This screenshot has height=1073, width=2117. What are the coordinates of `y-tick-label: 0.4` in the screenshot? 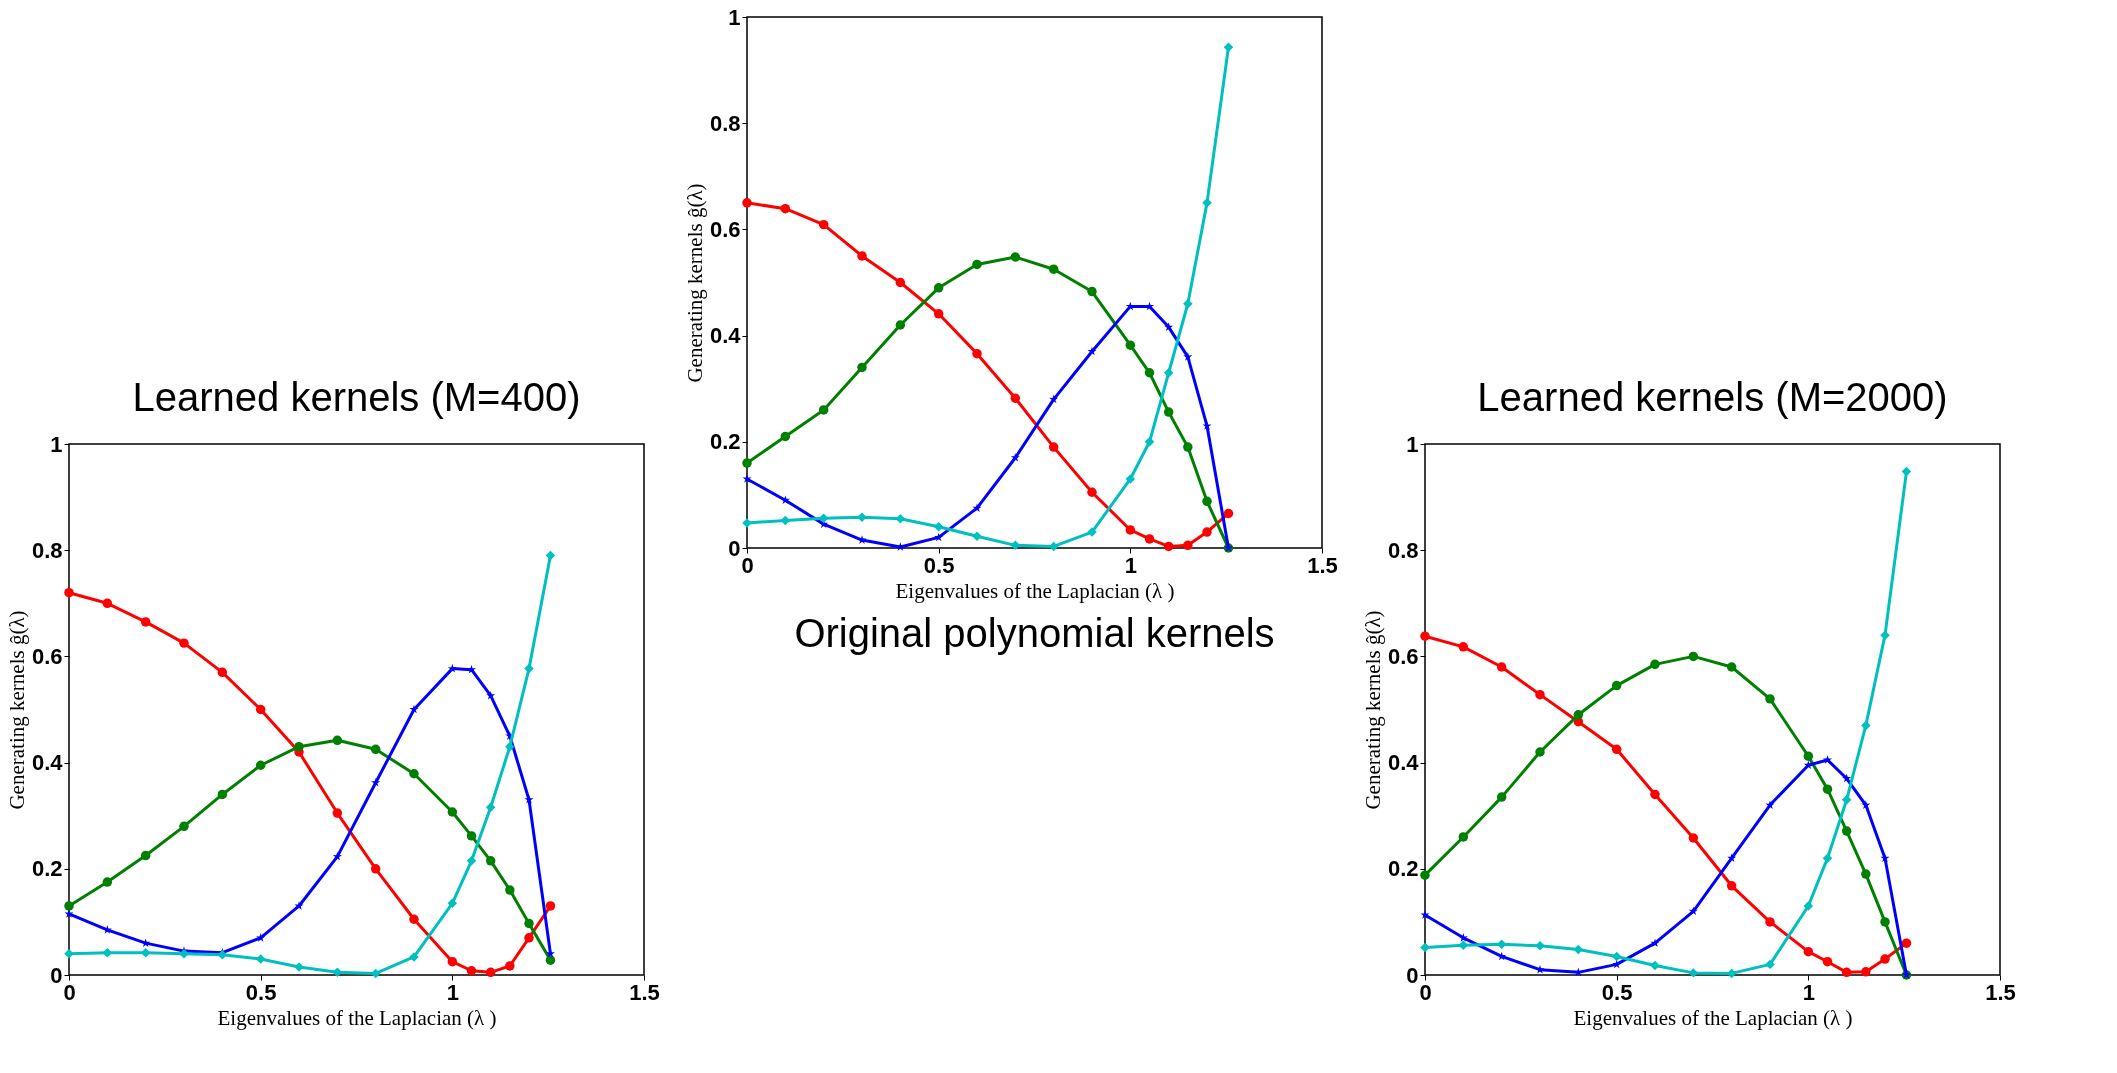 It's located at (725, 336).